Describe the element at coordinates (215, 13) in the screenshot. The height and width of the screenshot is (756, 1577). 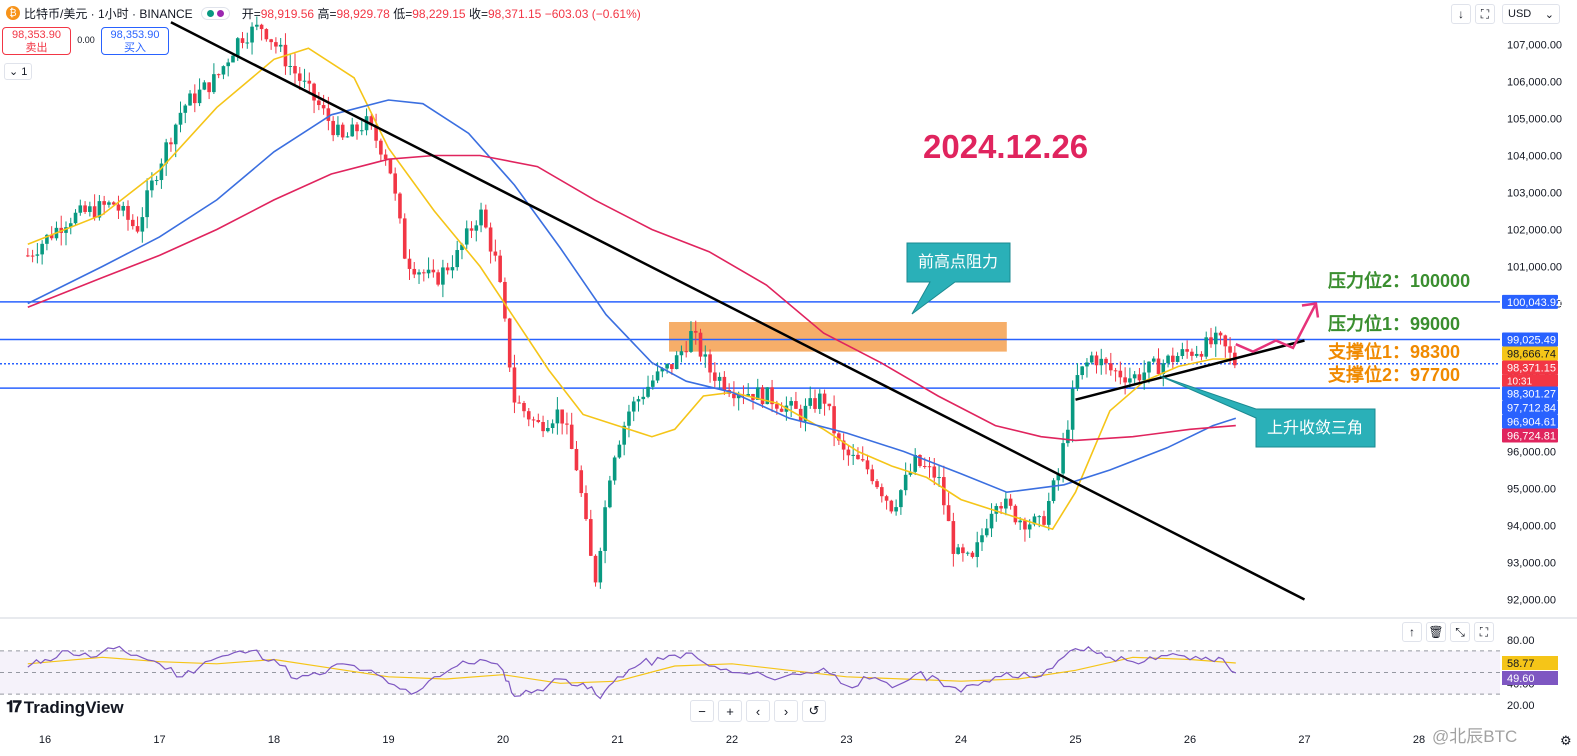
I see `status-dots` at that location.